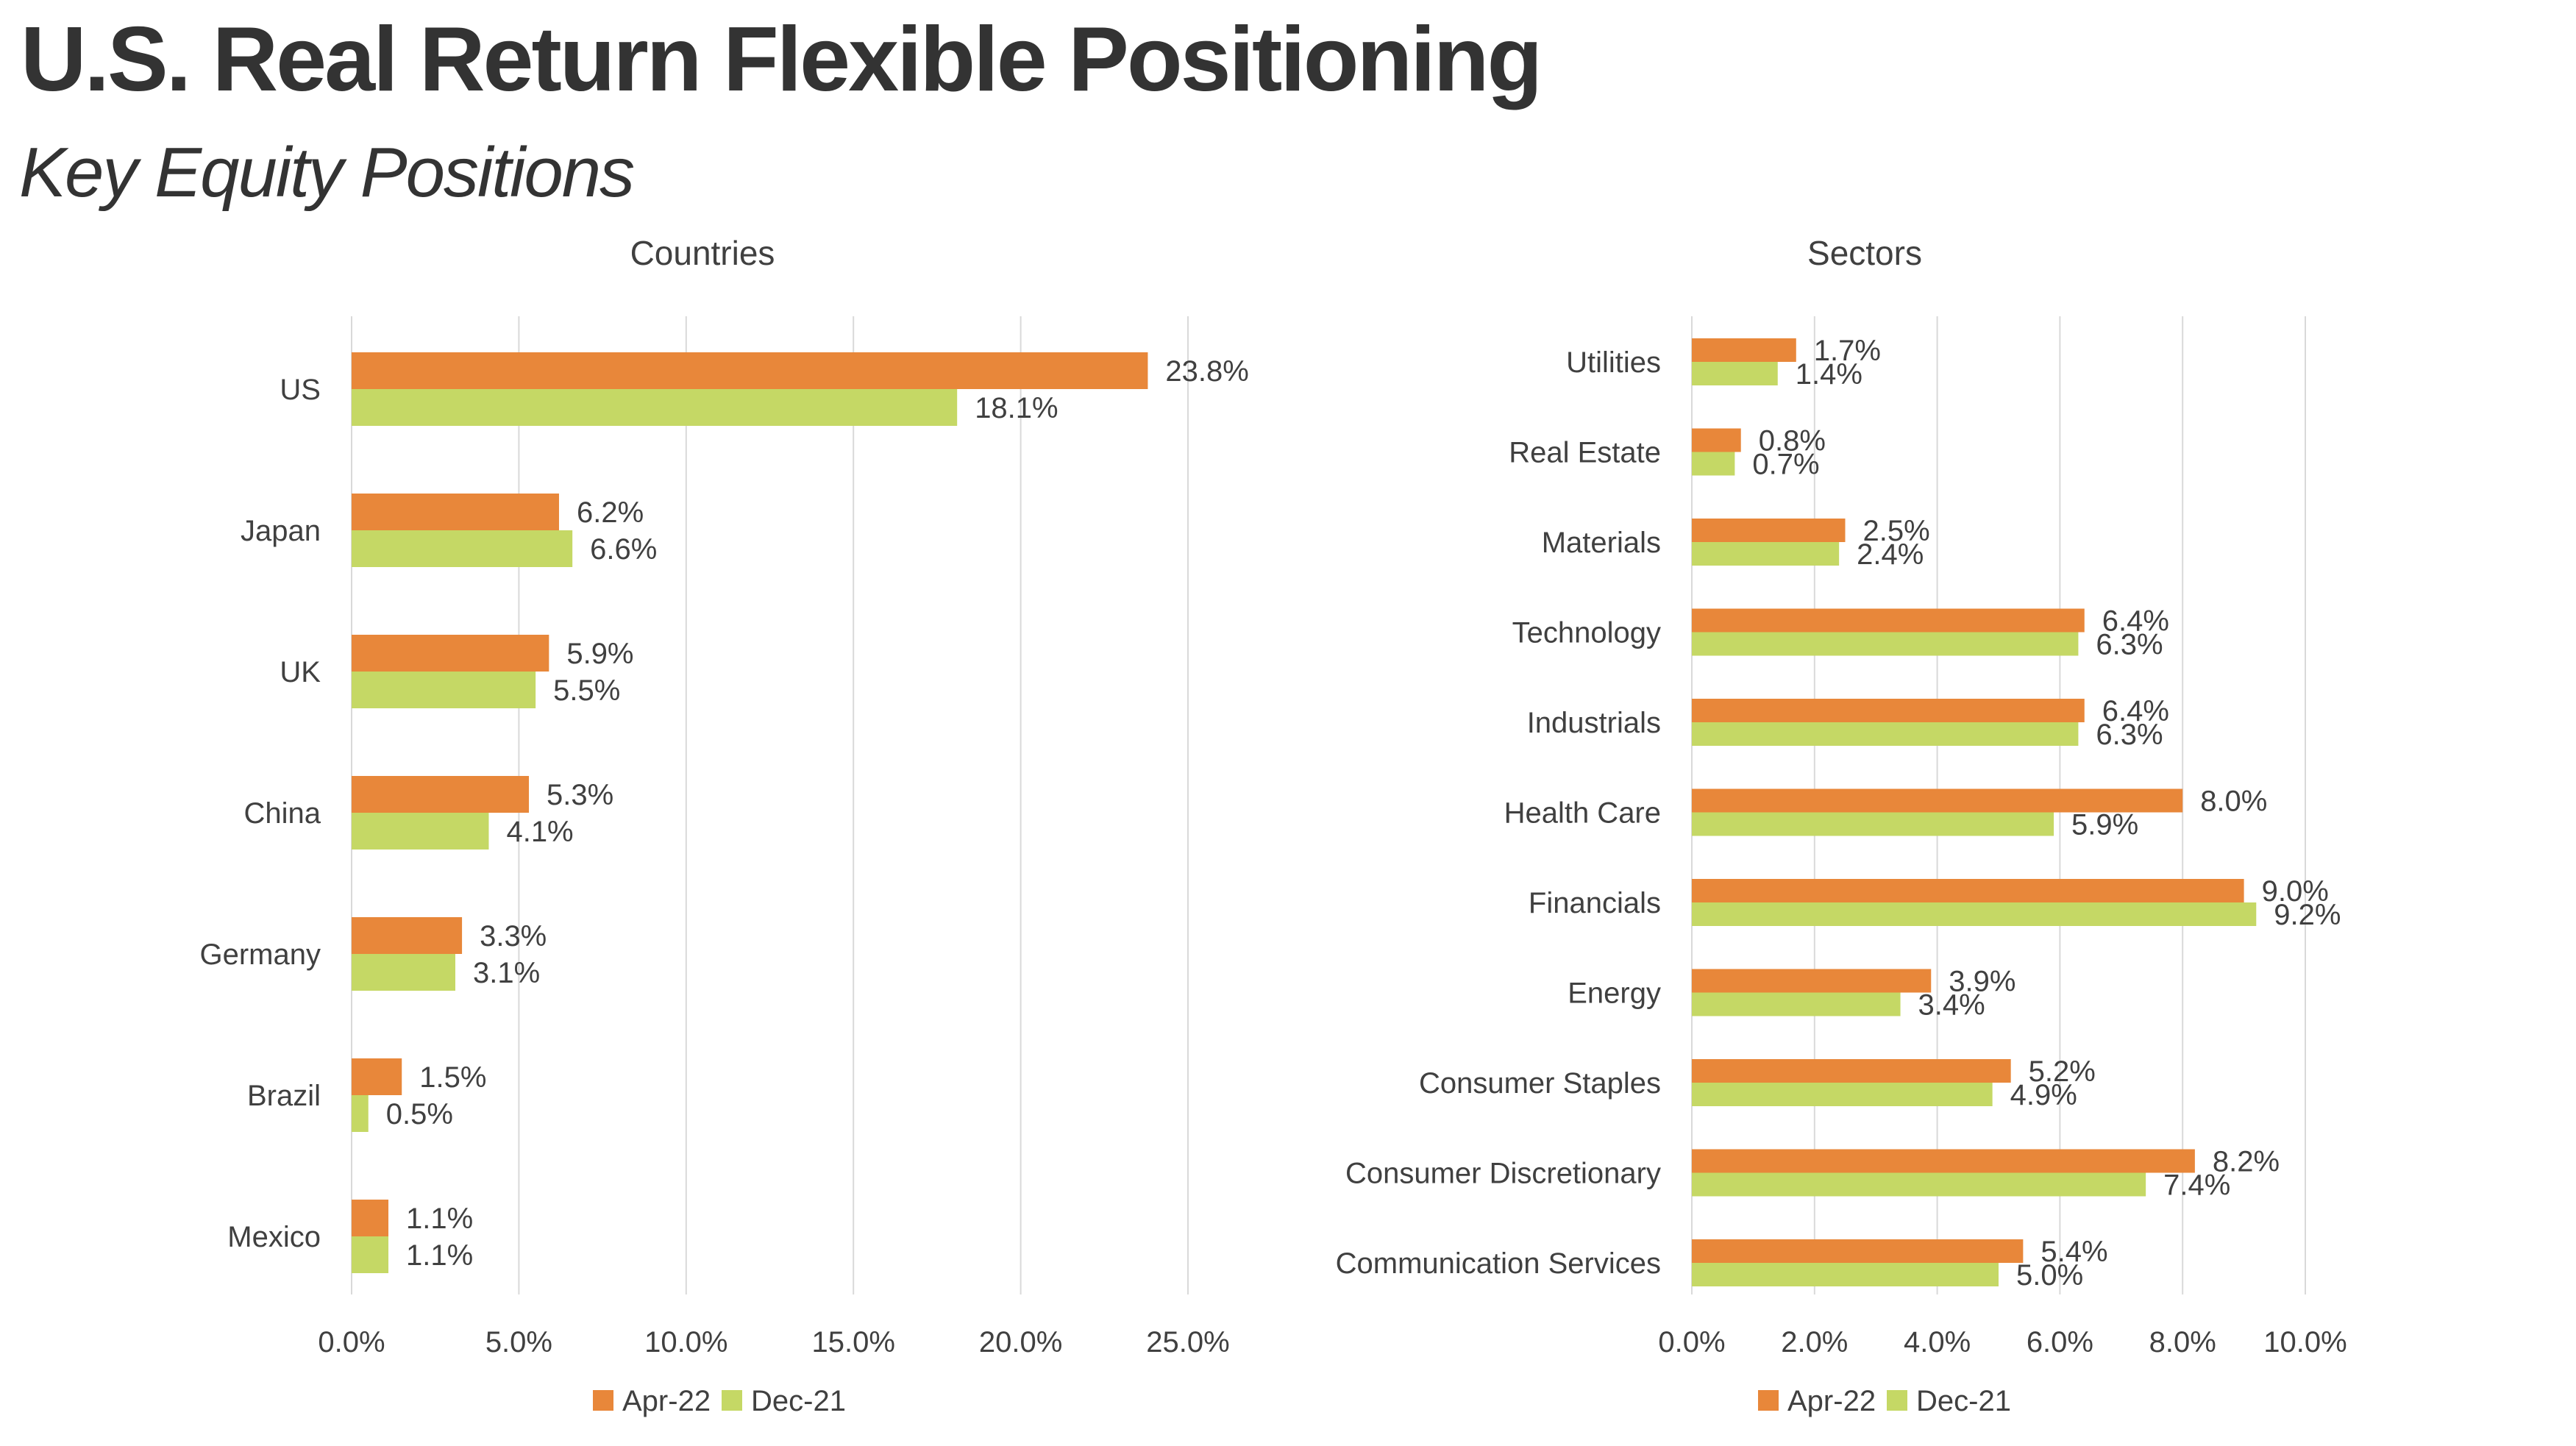 This screenshot has height=1446, width=2576. What do you see at coordinates (1896, 531) in the screenshot?
I see `data-label: 2.5%` at bounding box center [1896, 531].